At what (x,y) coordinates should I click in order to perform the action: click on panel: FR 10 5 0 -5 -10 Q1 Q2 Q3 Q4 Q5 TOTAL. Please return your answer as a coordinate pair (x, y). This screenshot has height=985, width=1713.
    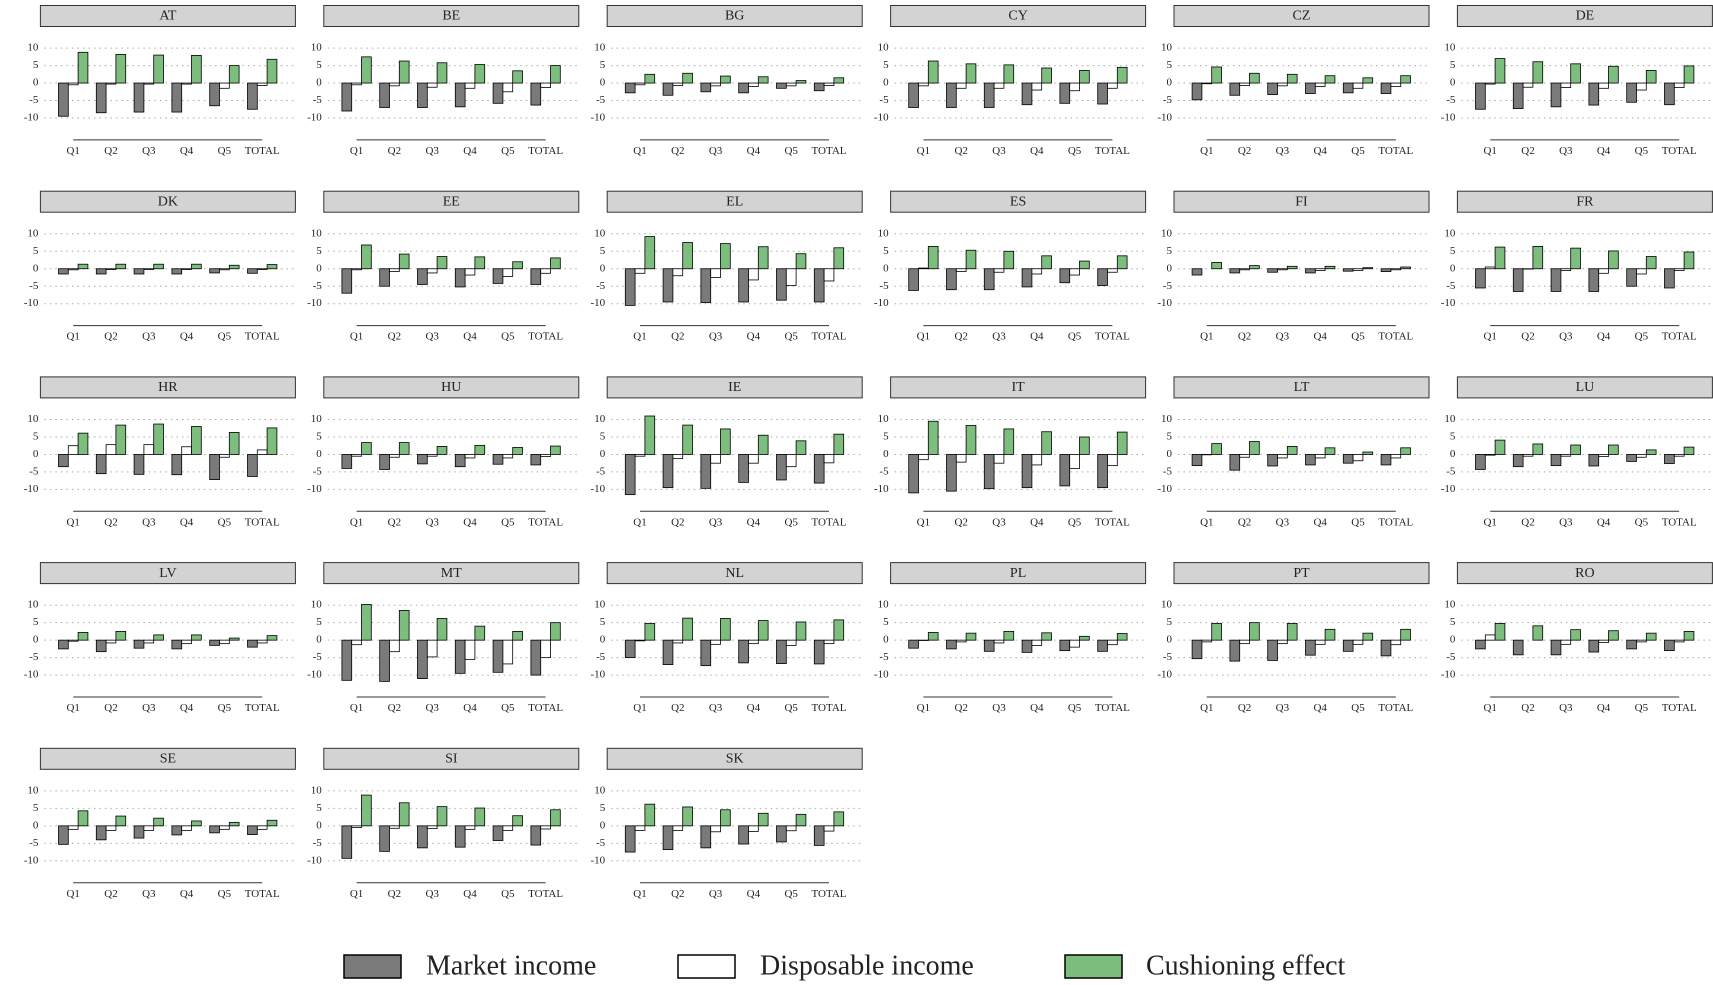
    Looking at the image, I should click on (1577, 266).